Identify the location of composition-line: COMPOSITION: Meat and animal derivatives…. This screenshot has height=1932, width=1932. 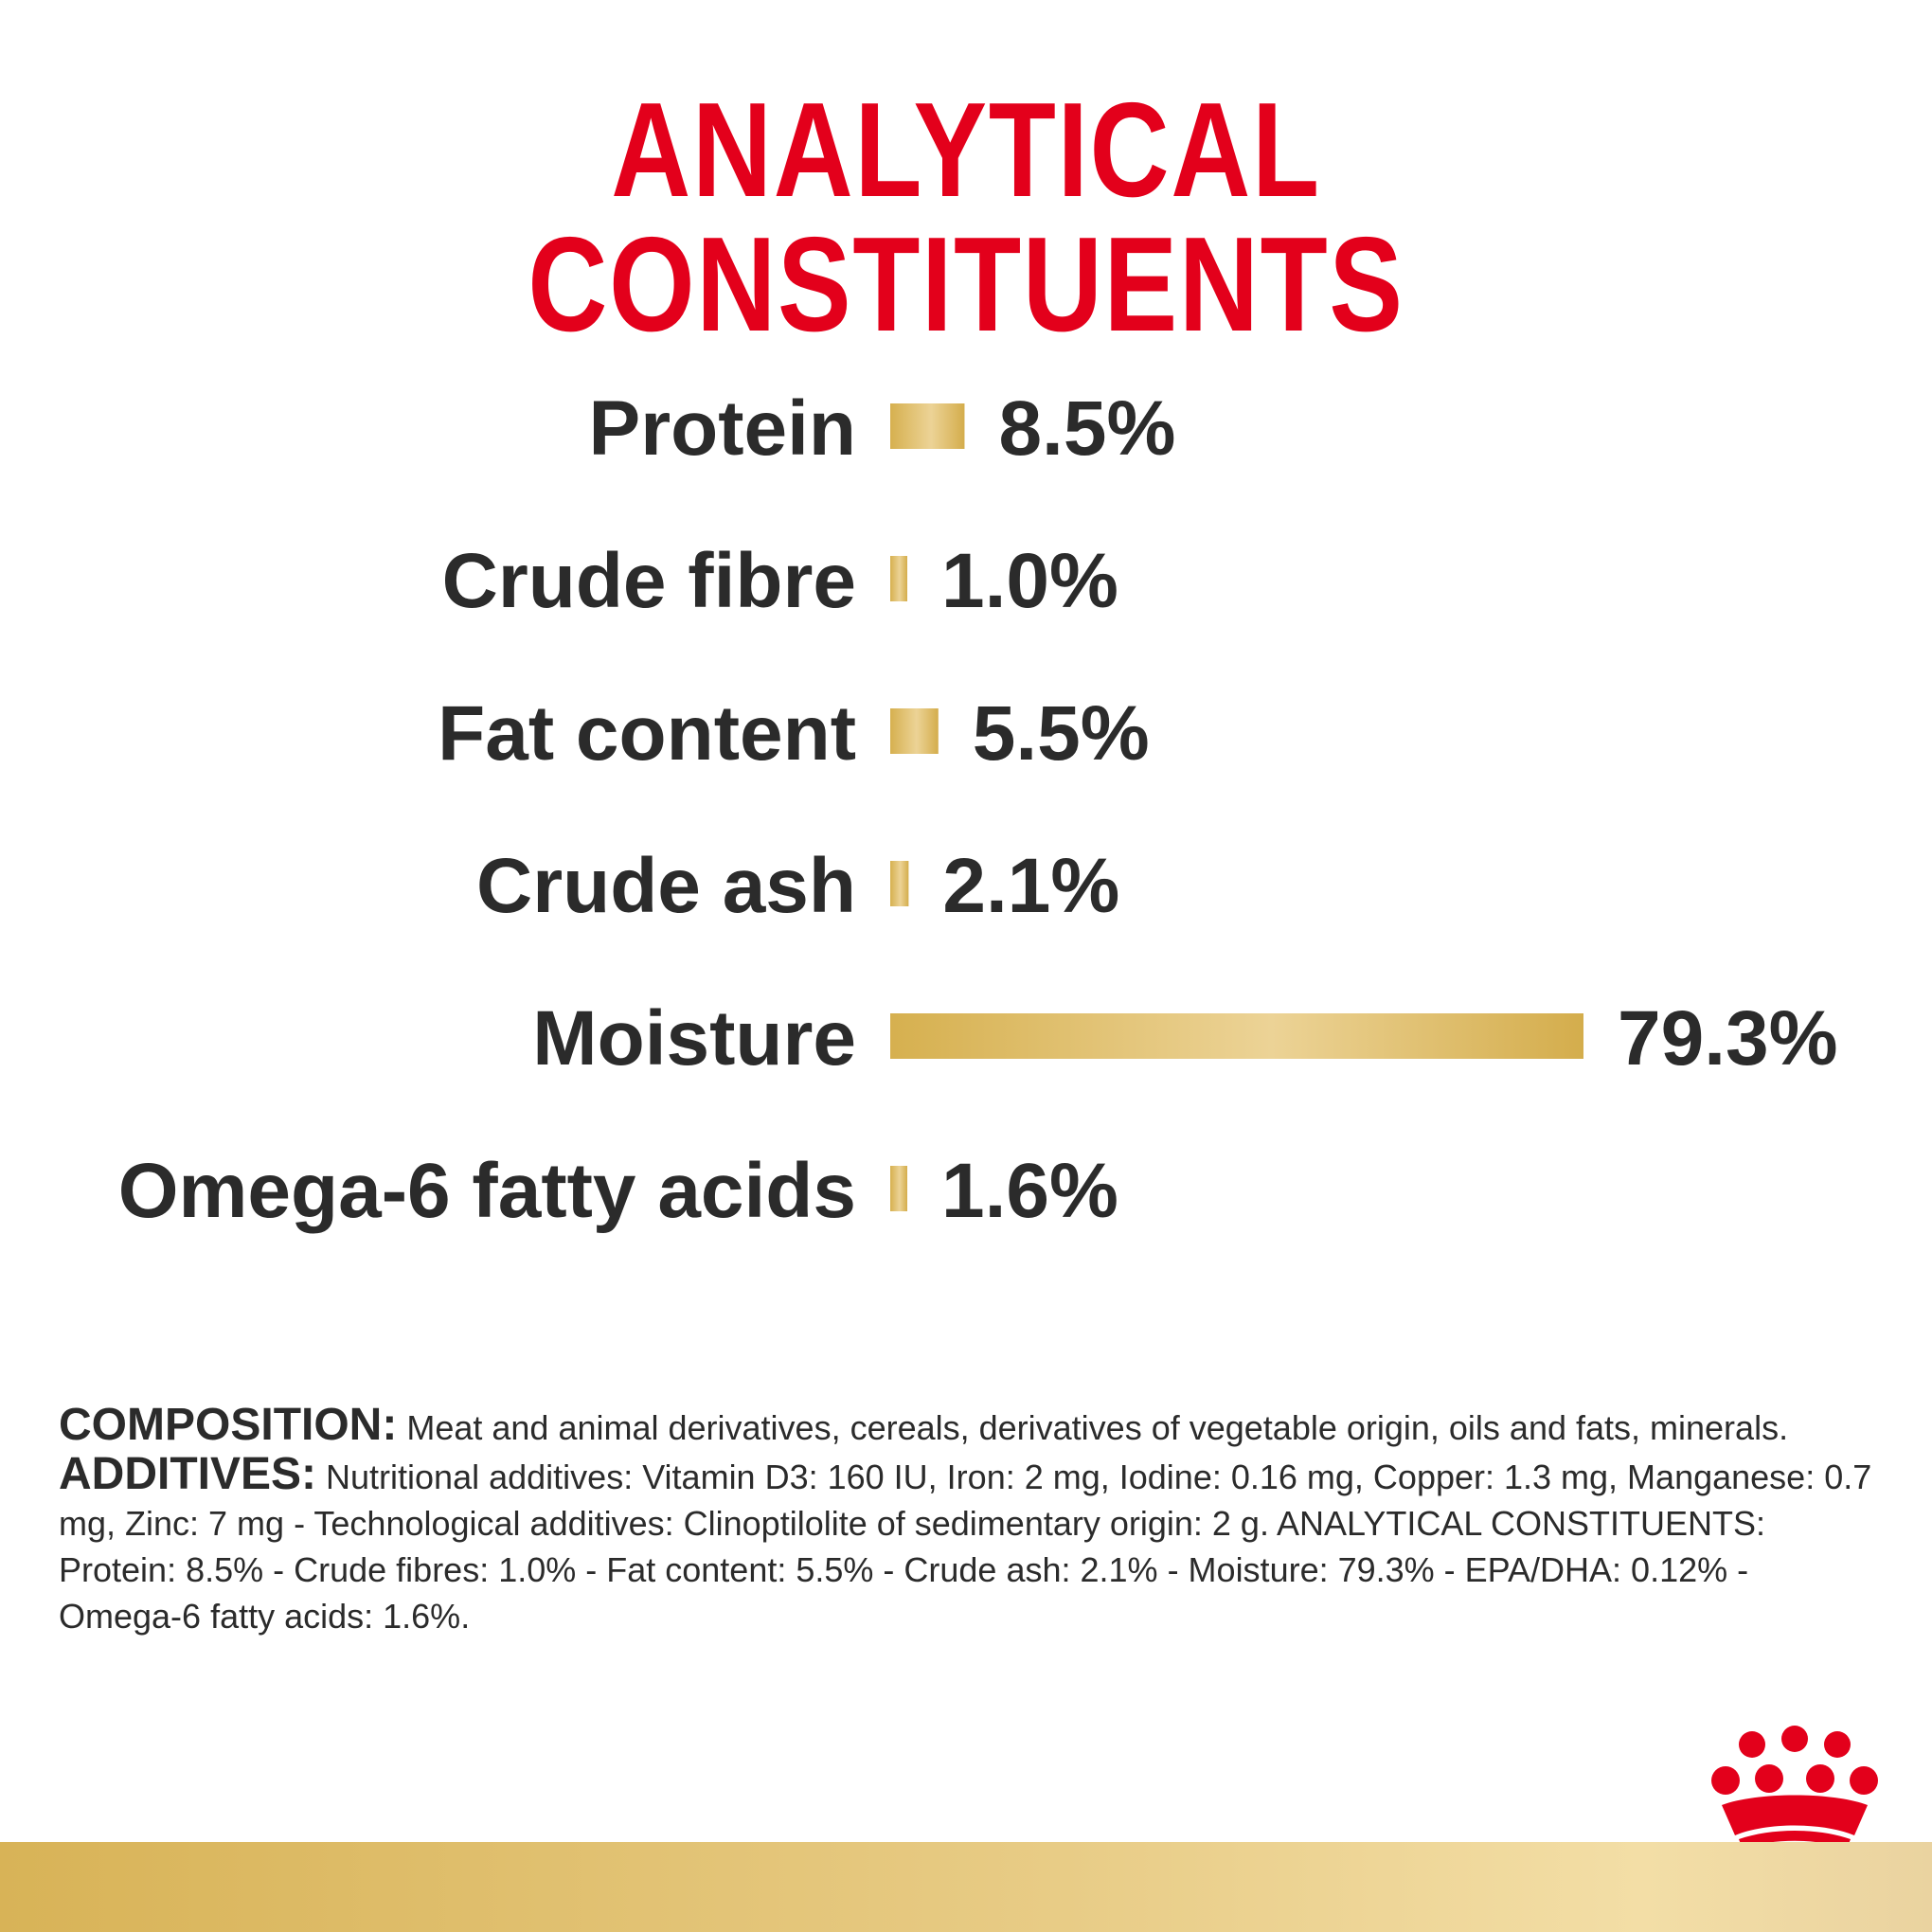
(968, 1426).